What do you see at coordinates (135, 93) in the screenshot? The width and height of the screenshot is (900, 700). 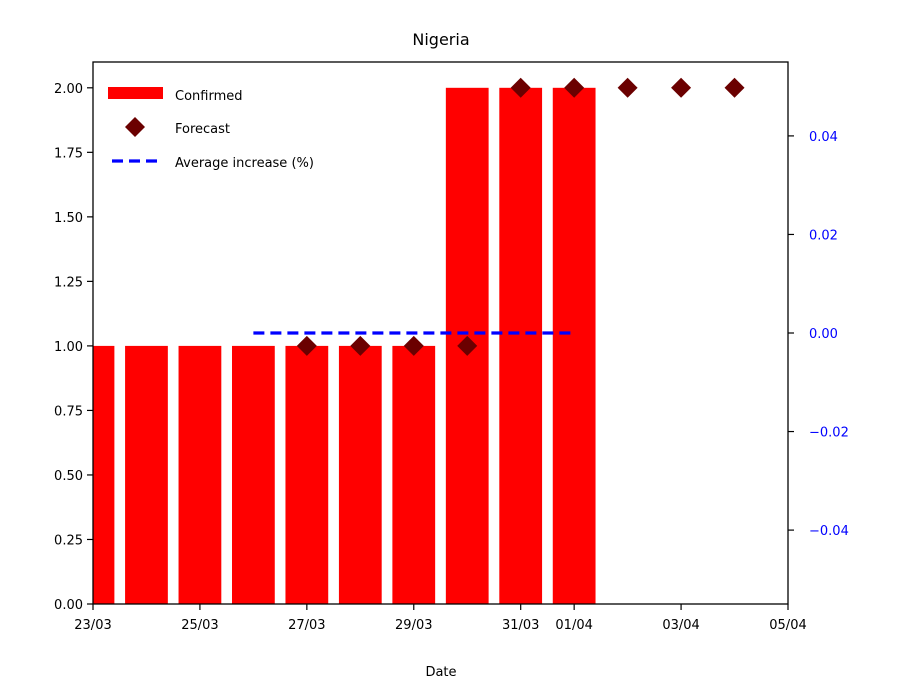 I see `legend-swatch-confirmed` at bounding box center [135, 93].